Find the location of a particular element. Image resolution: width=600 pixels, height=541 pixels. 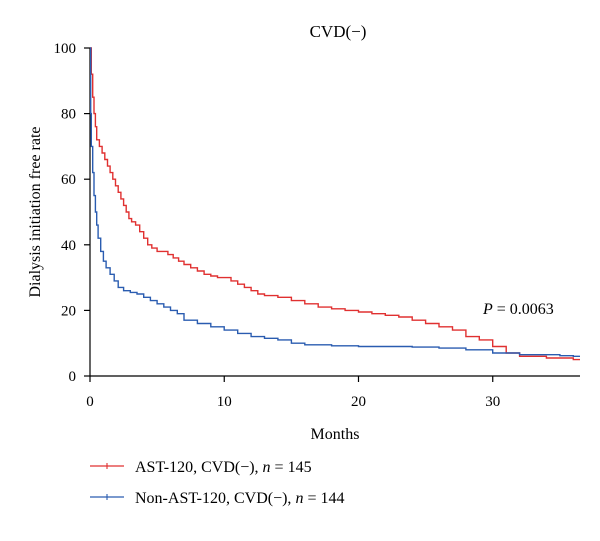

chart-title: CVD(−) is located at coordinates (338, 31).